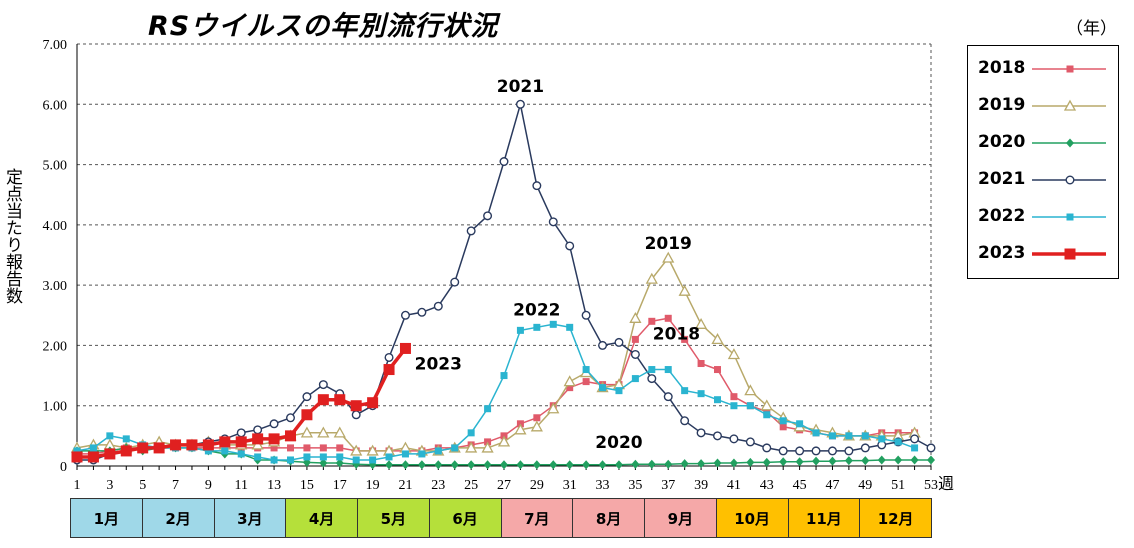 The width and height of the screenshot is (1134, 548). What do you see at coordinates (241, 402) in the screenshot?
I see `series-2023` at bounding box center [241, 402].